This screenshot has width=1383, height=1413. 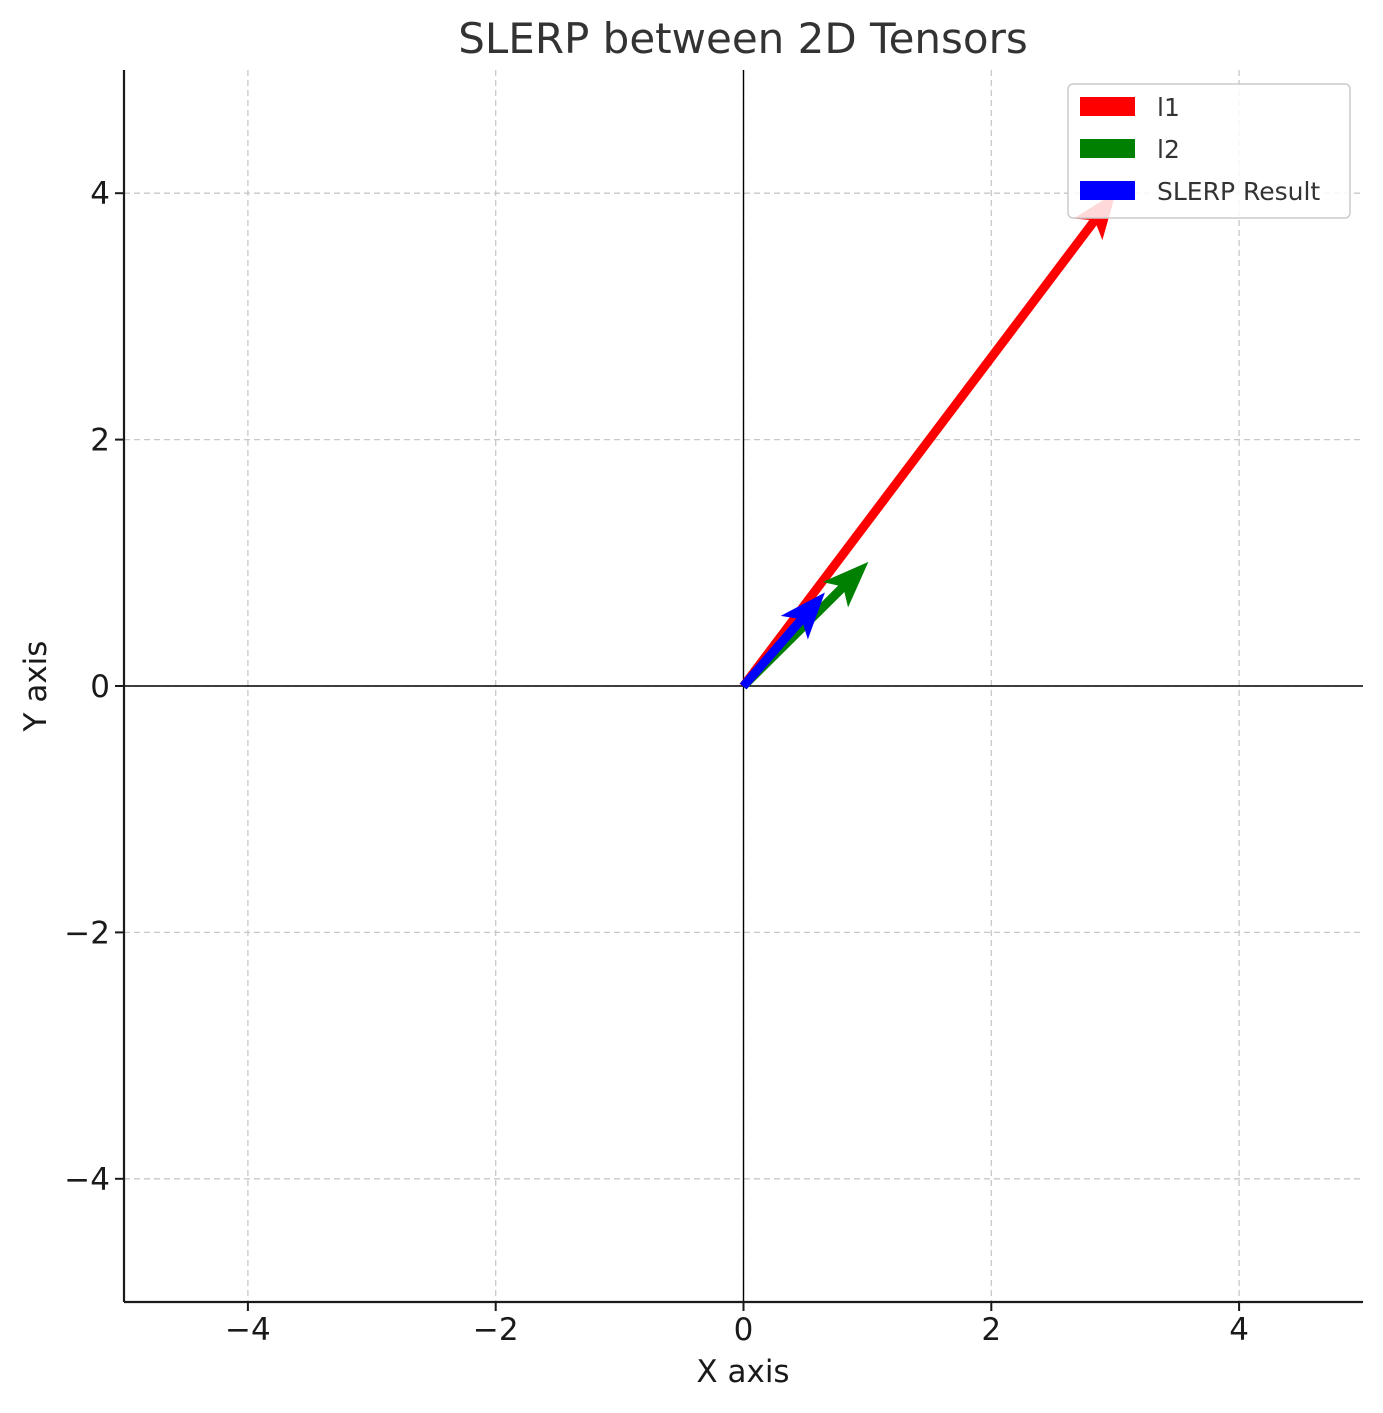 What do you see at coordinates (991, 1330) in the screenshot?
I see `x-tick-label-3: 2` at bounding box center [991, 1330].